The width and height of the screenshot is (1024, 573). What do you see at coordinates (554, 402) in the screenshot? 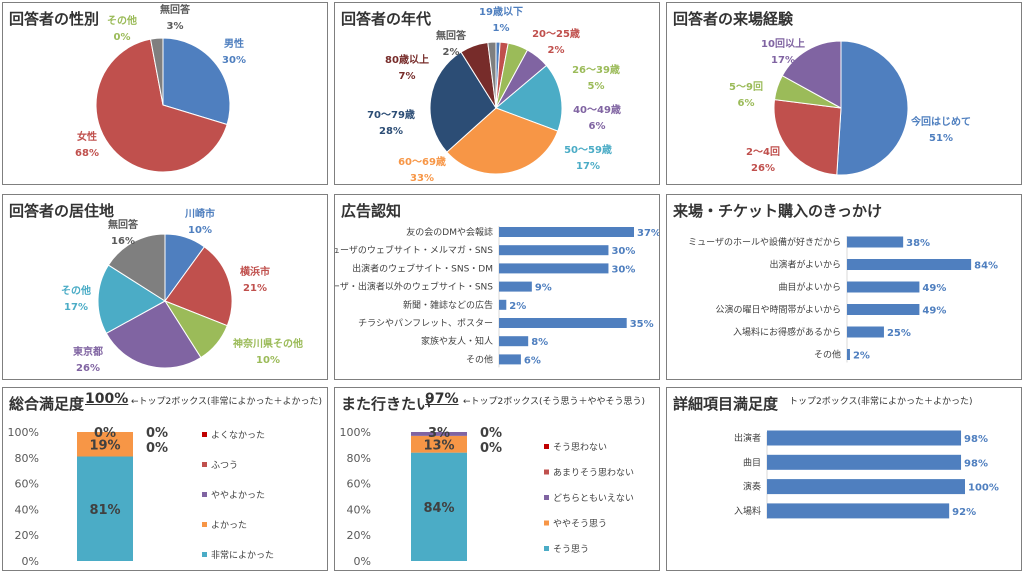
I see `top2-note: ←トップ2ボックス(そう思う＋ややそう思う)` at bounding box center [554, 402].